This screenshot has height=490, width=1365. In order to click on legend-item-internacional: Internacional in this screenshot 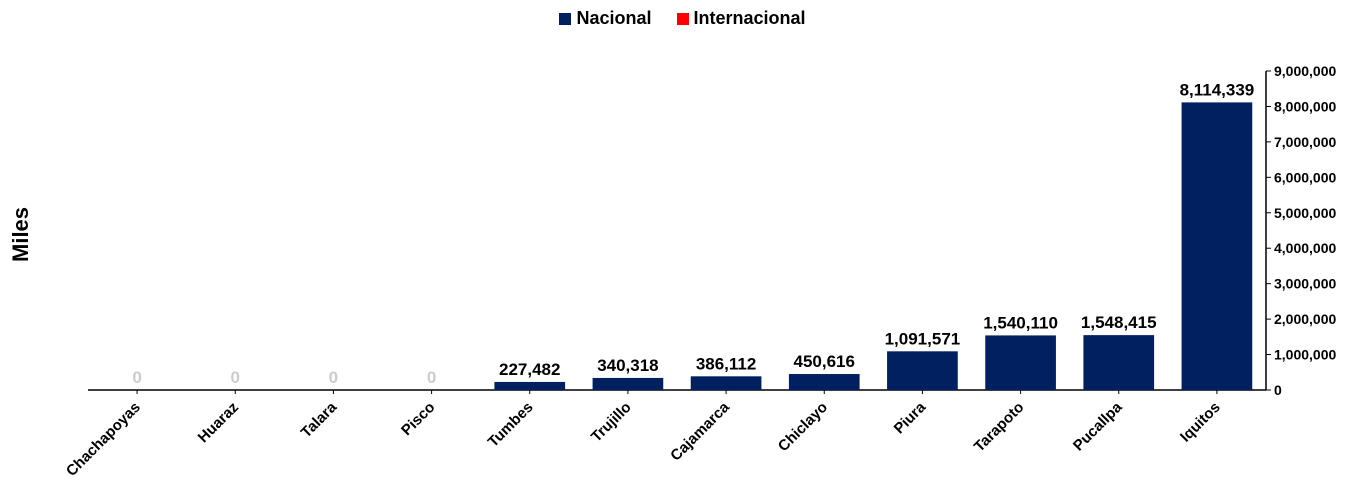, I will do `click(741, 18)`.